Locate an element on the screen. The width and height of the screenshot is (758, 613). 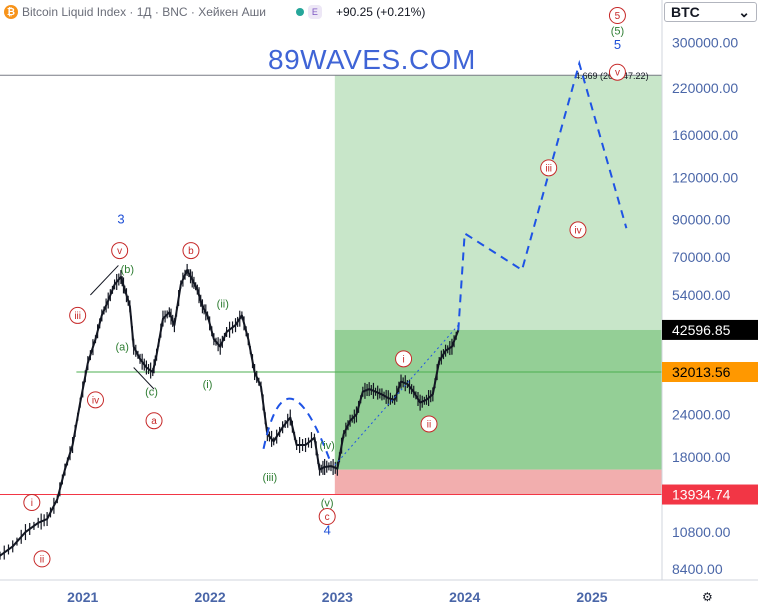
forecast-arc is located at coordinates (297, 430).